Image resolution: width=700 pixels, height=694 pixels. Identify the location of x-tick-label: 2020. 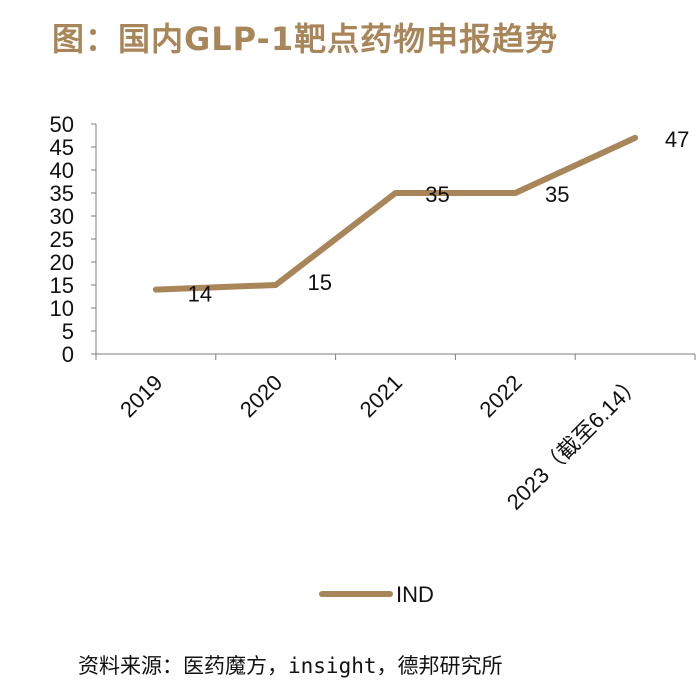
(261, 396).